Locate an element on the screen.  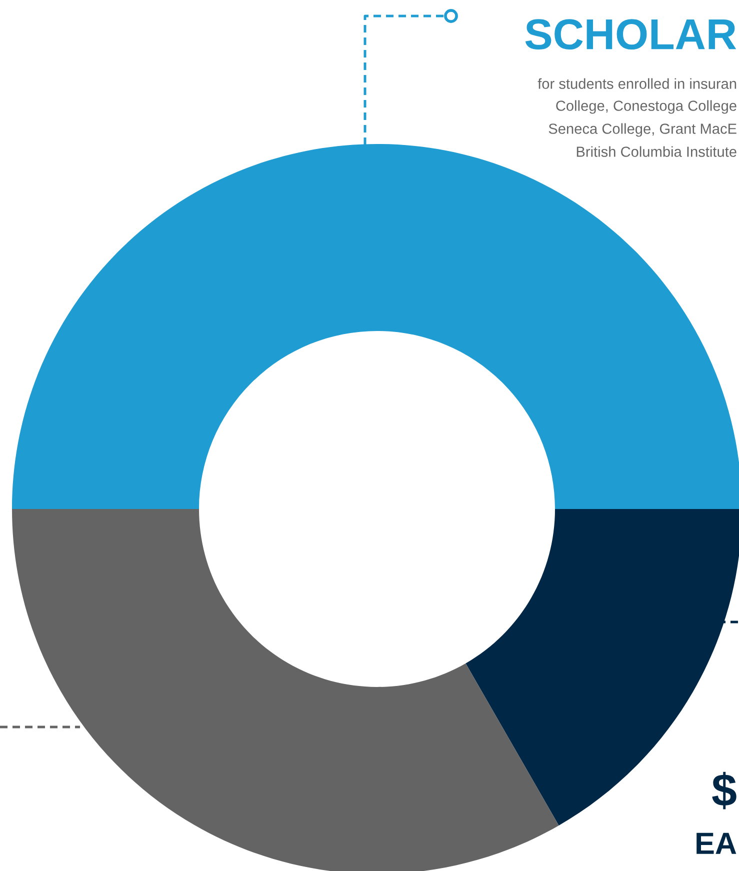
text: for students enrolled in insuran is located at coordinates (637, 83).